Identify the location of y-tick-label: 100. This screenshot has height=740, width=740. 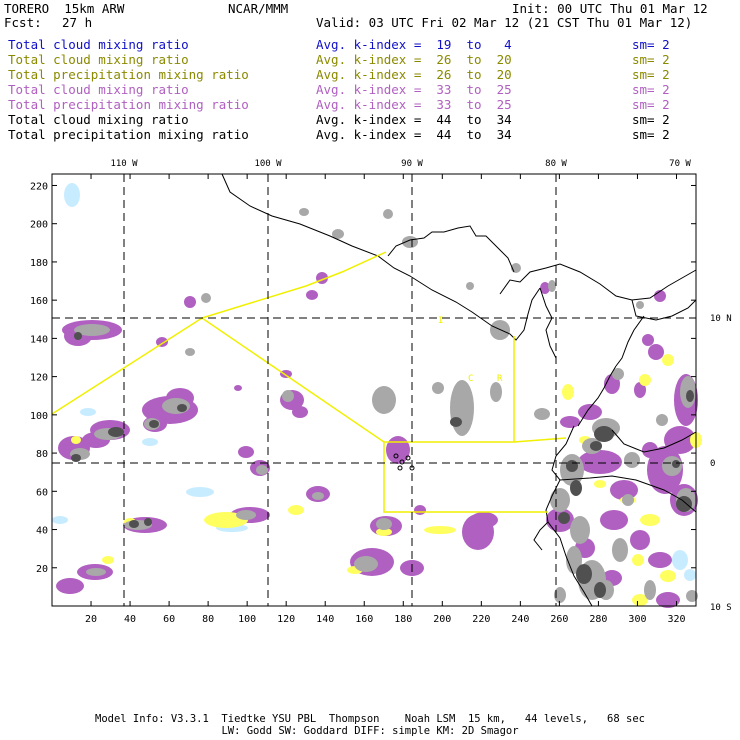
(39, 416).